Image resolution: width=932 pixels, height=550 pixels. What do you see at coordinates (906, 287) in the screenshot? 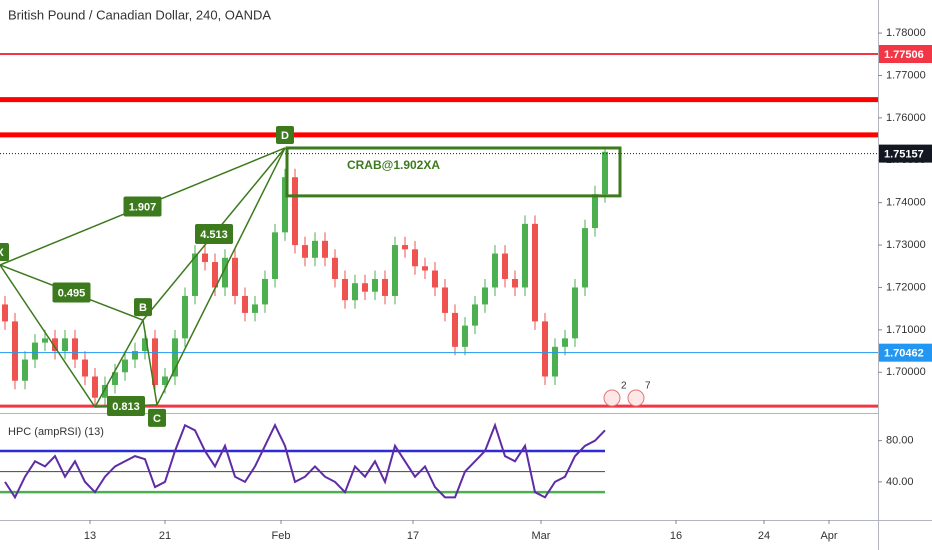
I see `y-tick-label: 1.72000` at bounding box center [906, 287].